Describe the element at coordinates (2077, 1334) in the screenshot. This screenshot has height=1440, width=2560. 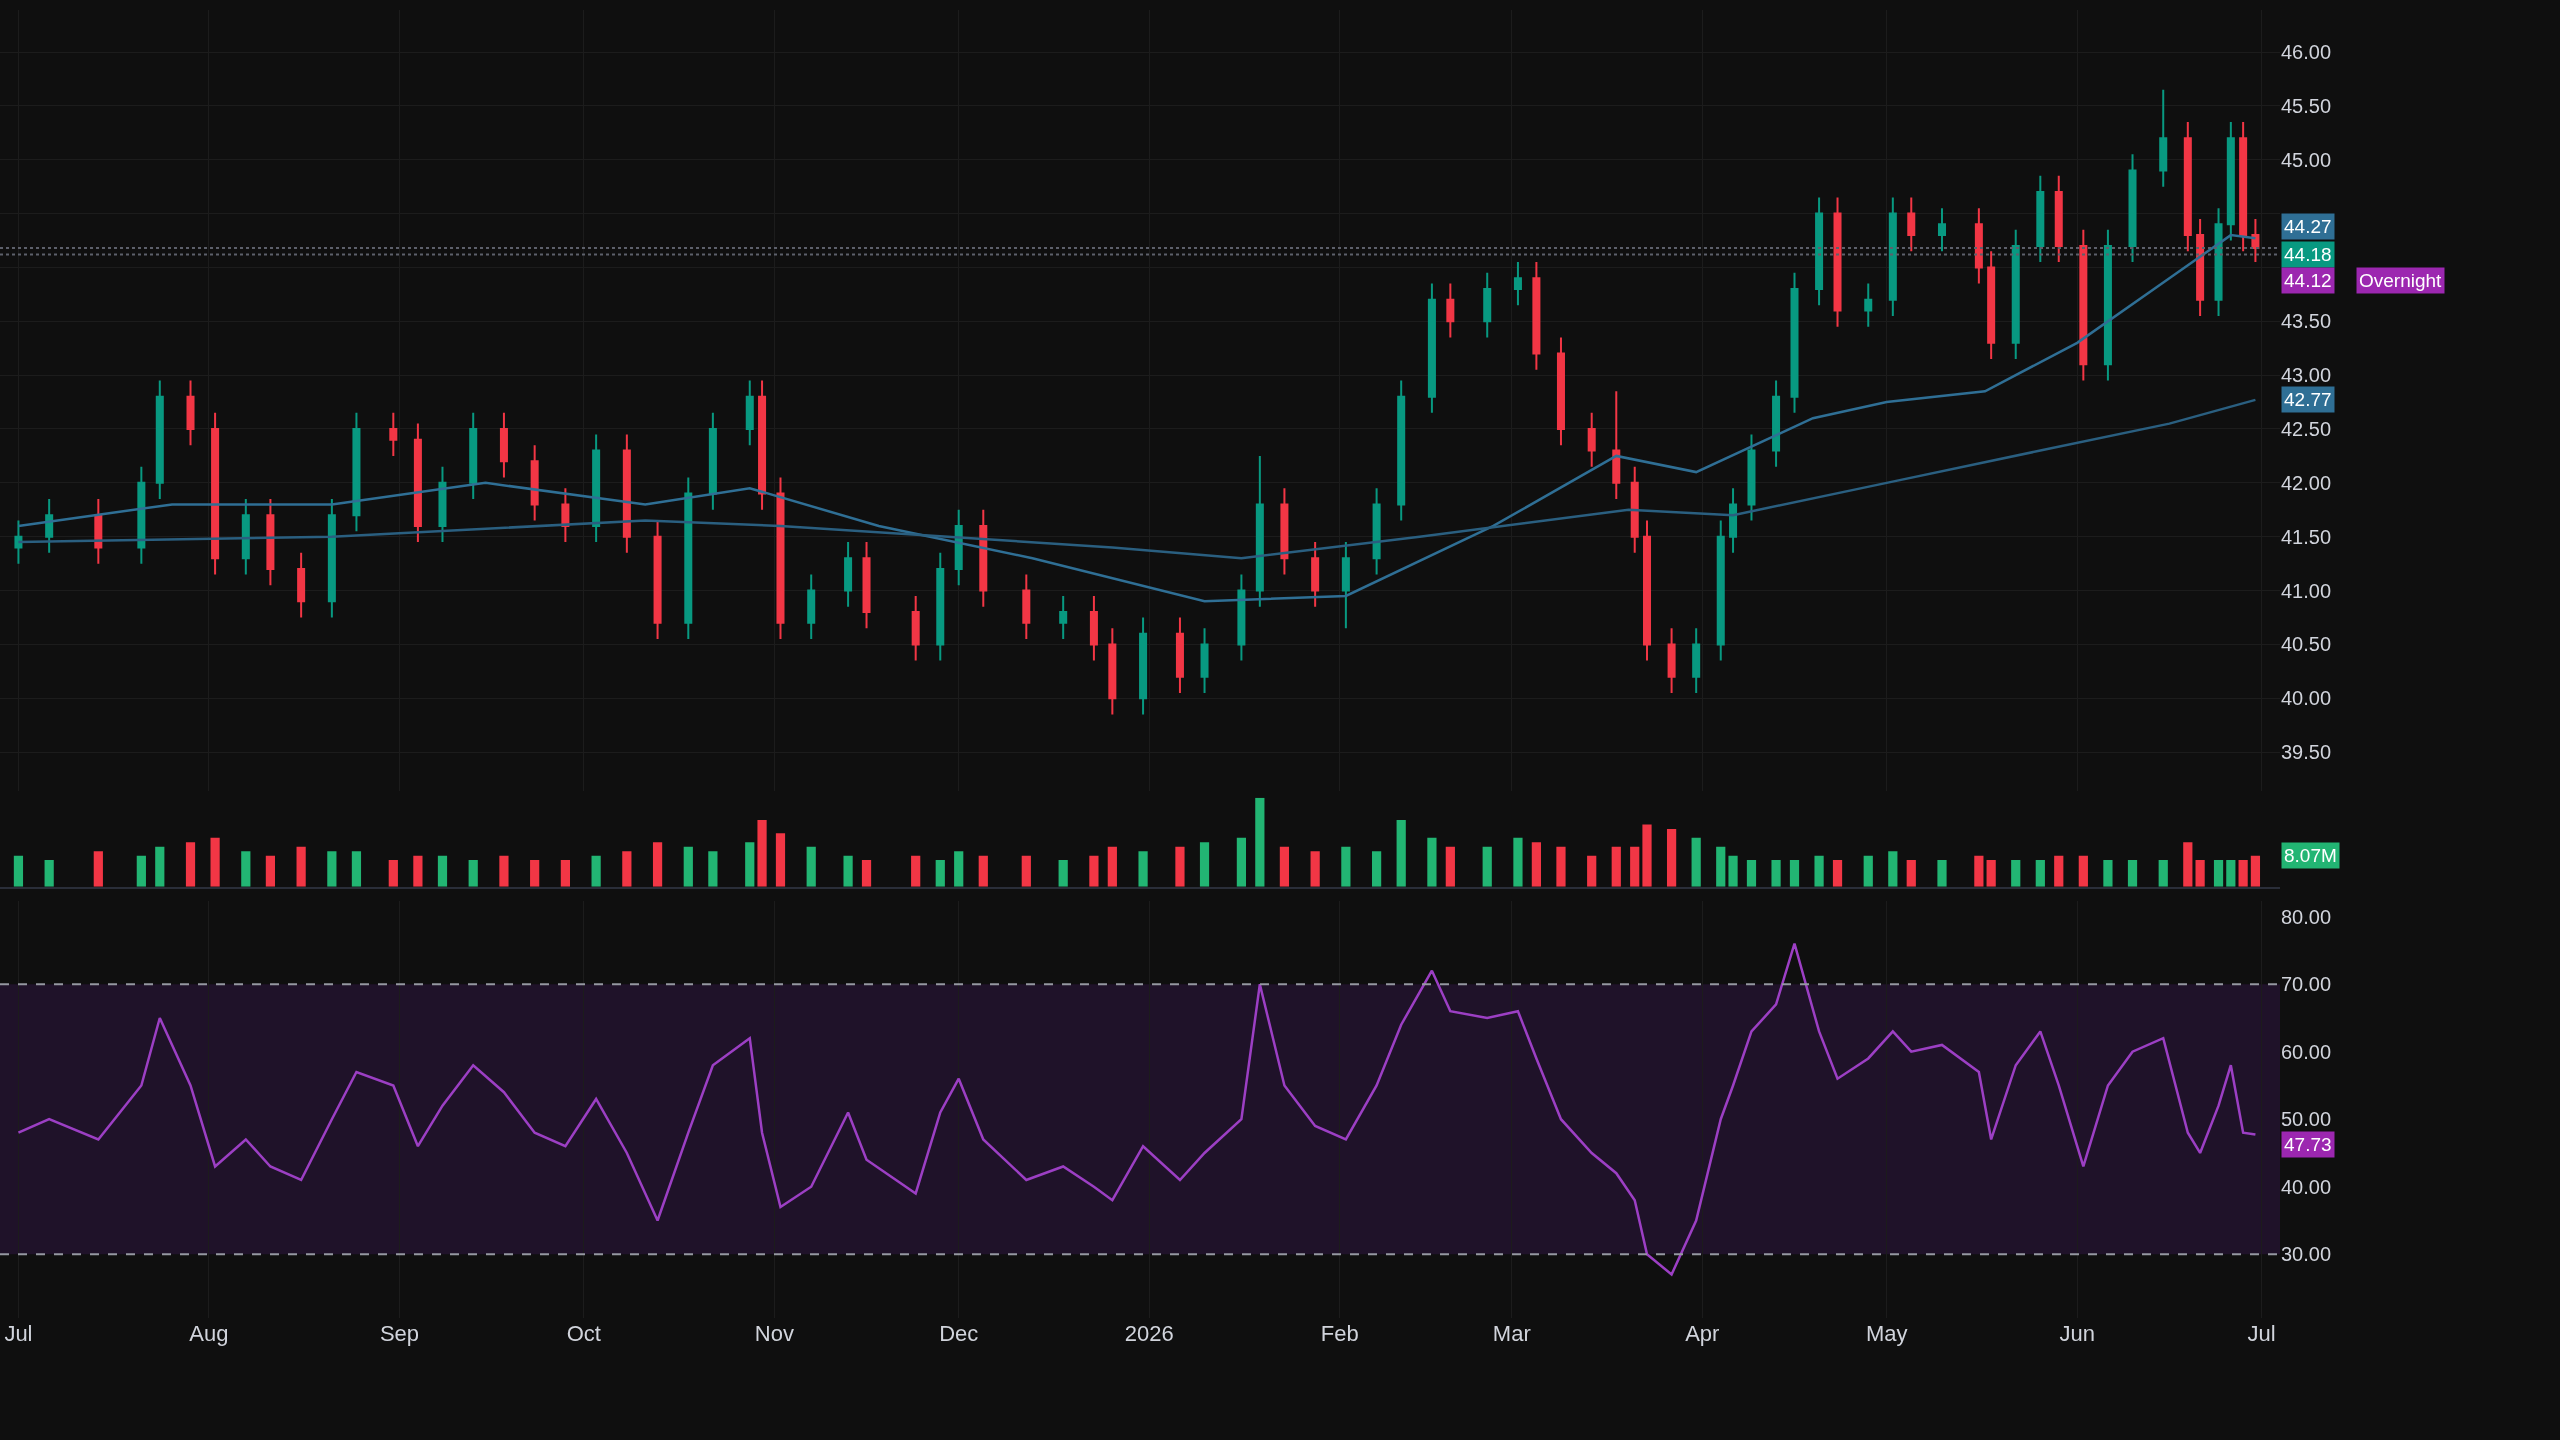
I see `x-tick-label: Jun` at that location.